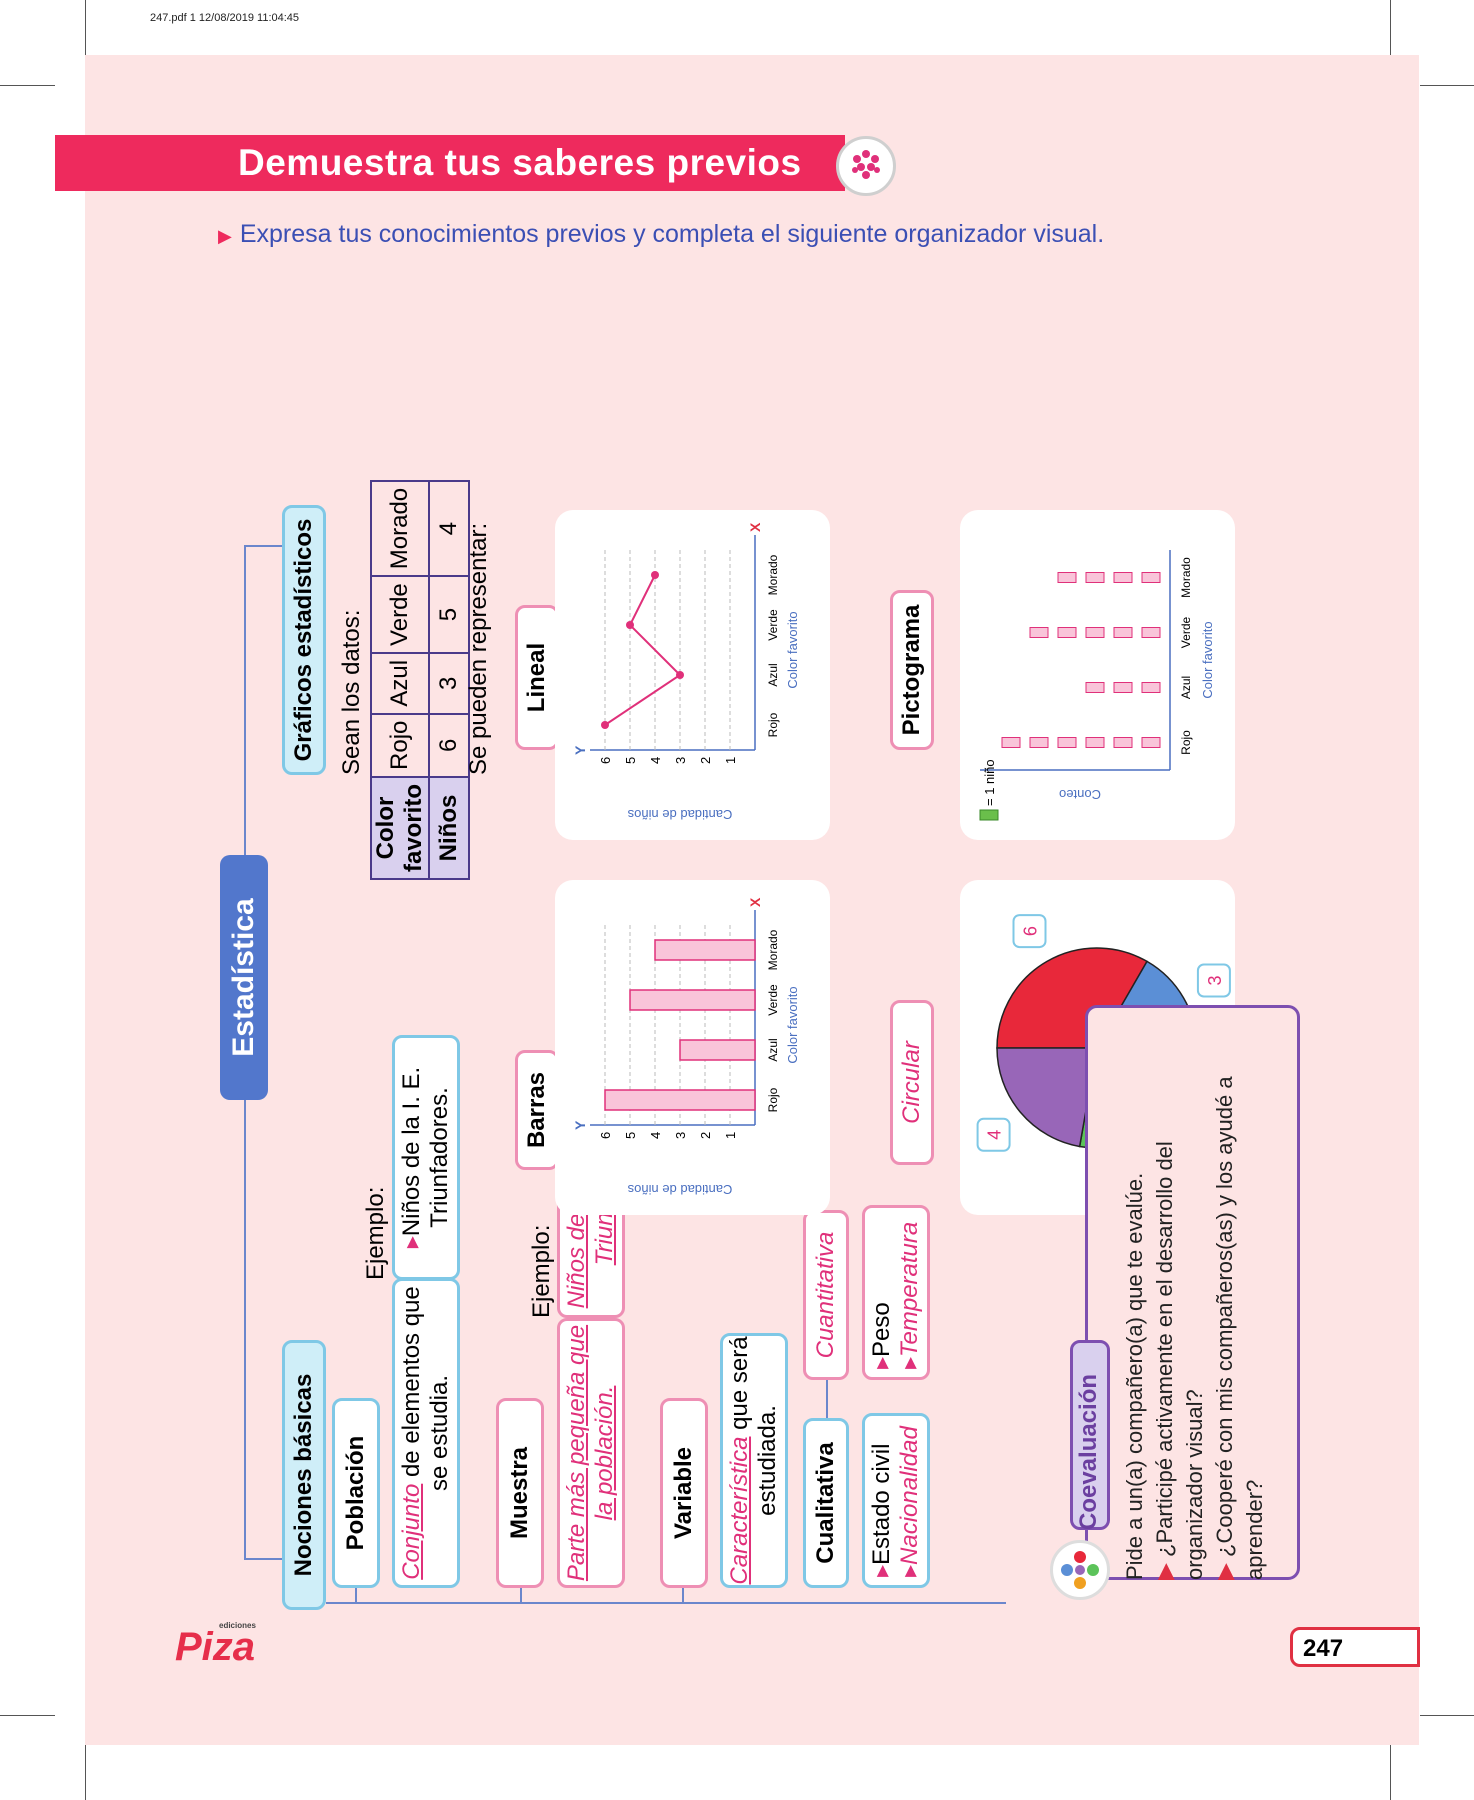  What do you see at coordinates (989, 782) in the screenshot?
I see `legend-label: = 1 niño` at bounding box center [989, 782].